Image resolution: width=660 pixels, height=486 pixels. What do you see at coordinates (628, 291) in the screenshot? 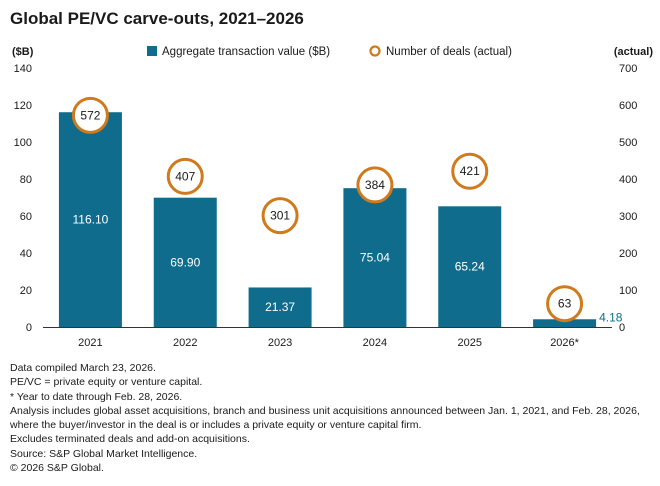
I see `right-tick-label: 100` at bounding box center [628, 291].